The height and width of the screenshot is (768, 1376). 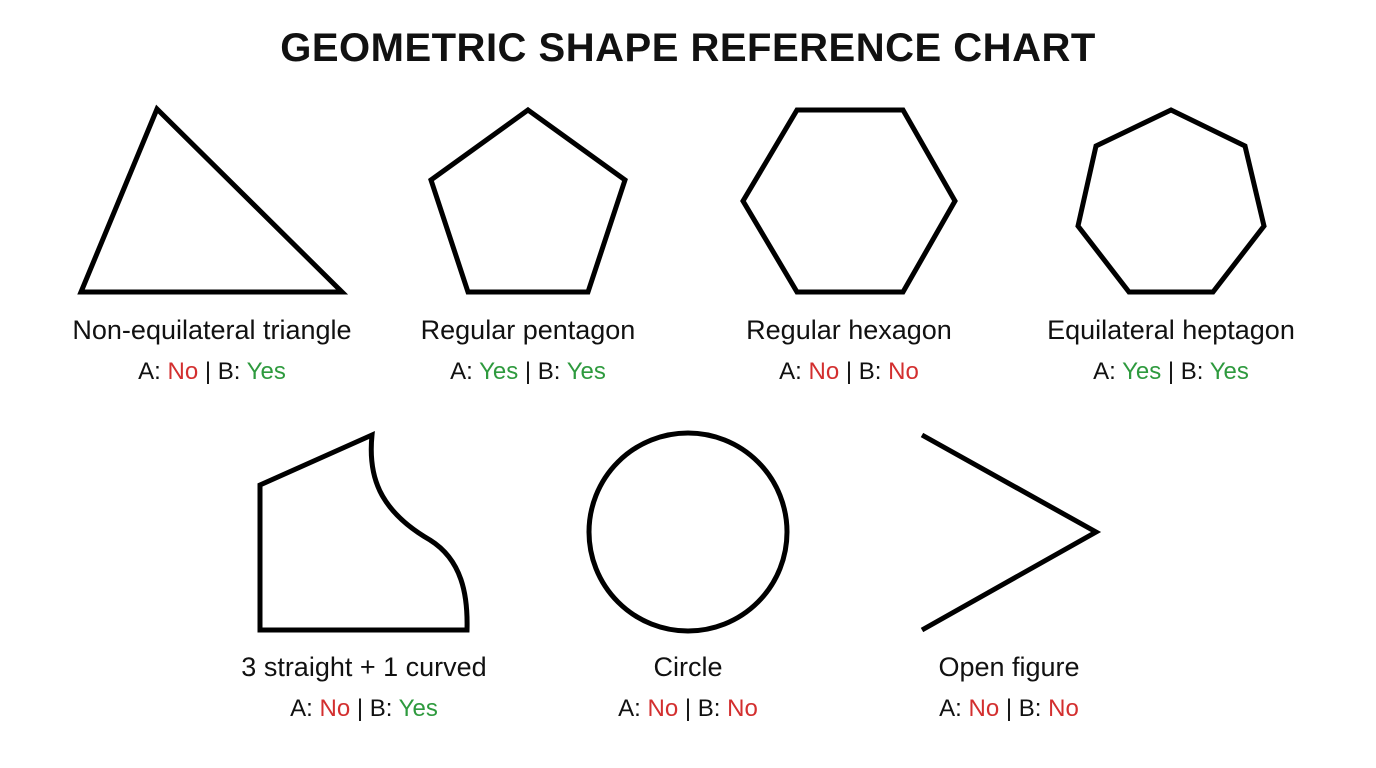 I want to click on shape-label: Open figure, so click(x=1009, y=667).